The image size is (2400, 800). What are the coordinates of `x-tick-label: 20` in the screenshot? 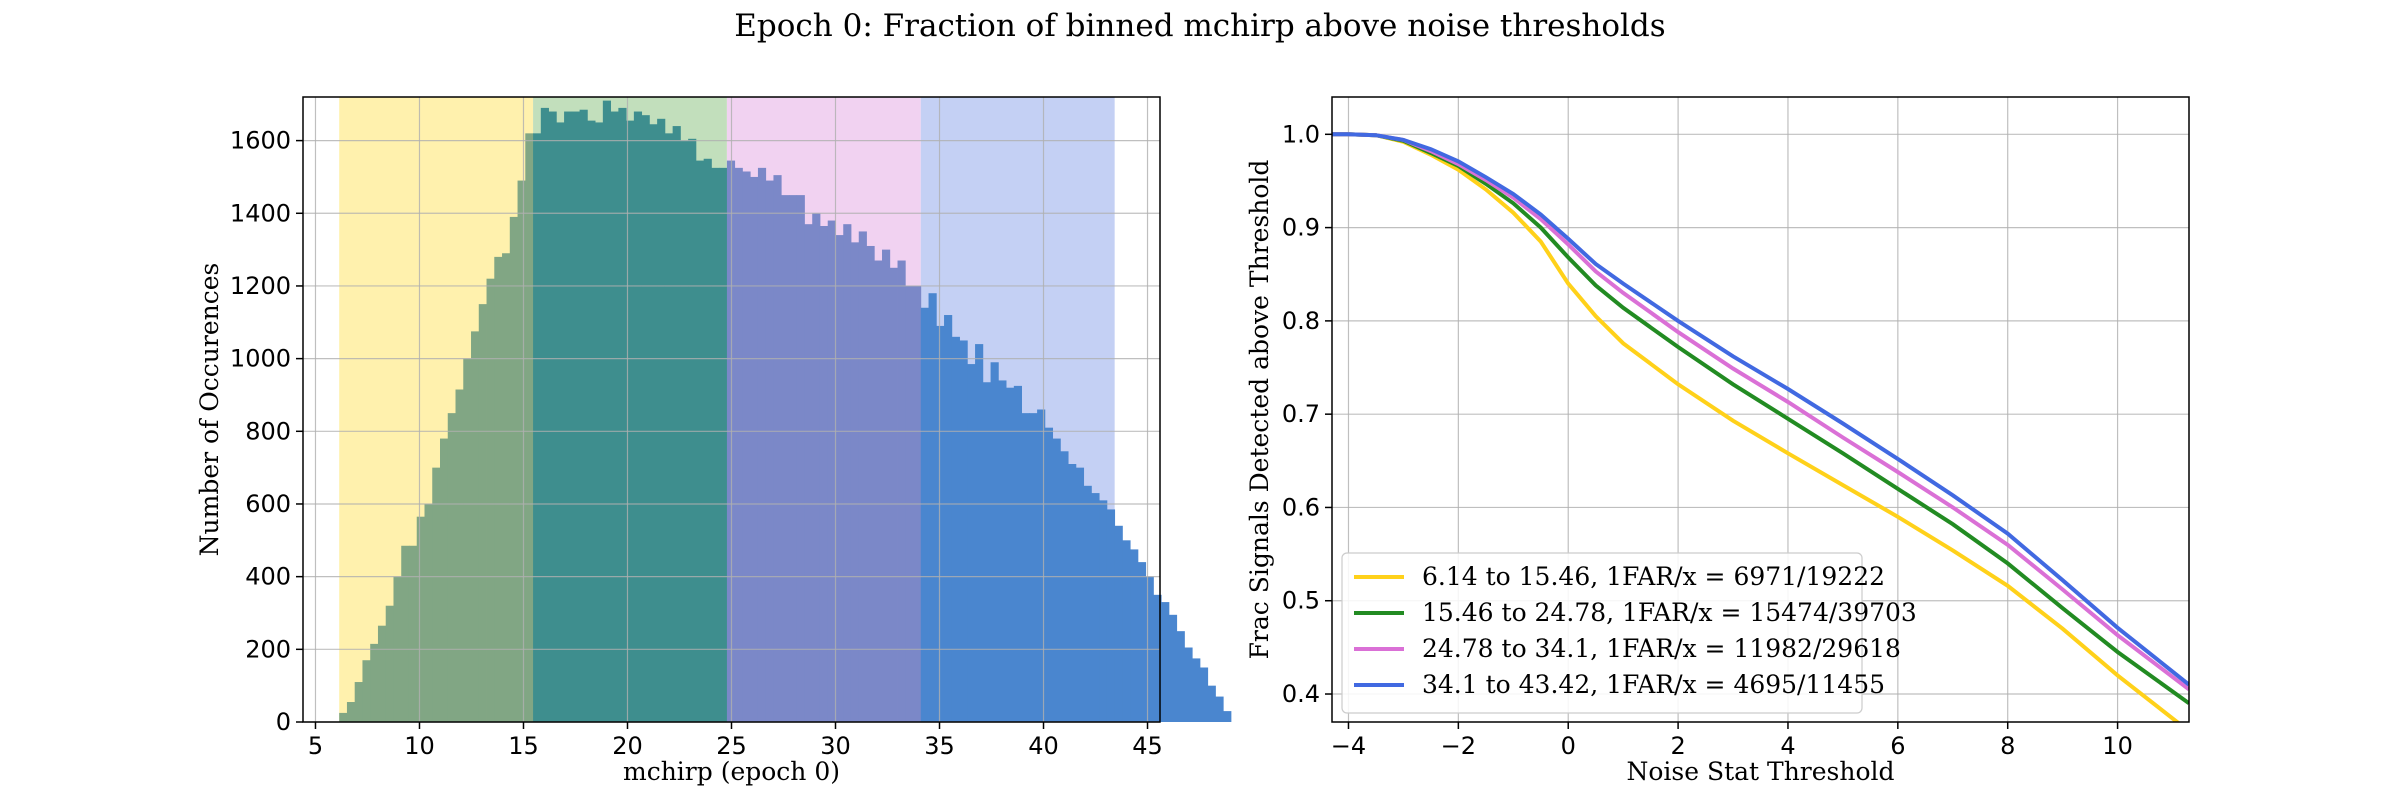 It's located at (627, 746).